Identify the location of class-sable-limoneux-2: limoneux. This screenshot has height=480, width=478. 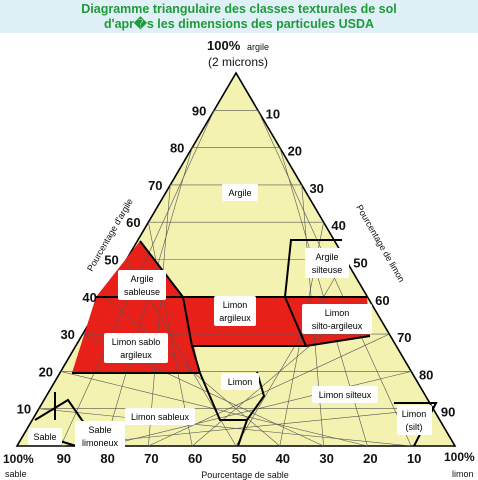
(100, 443).